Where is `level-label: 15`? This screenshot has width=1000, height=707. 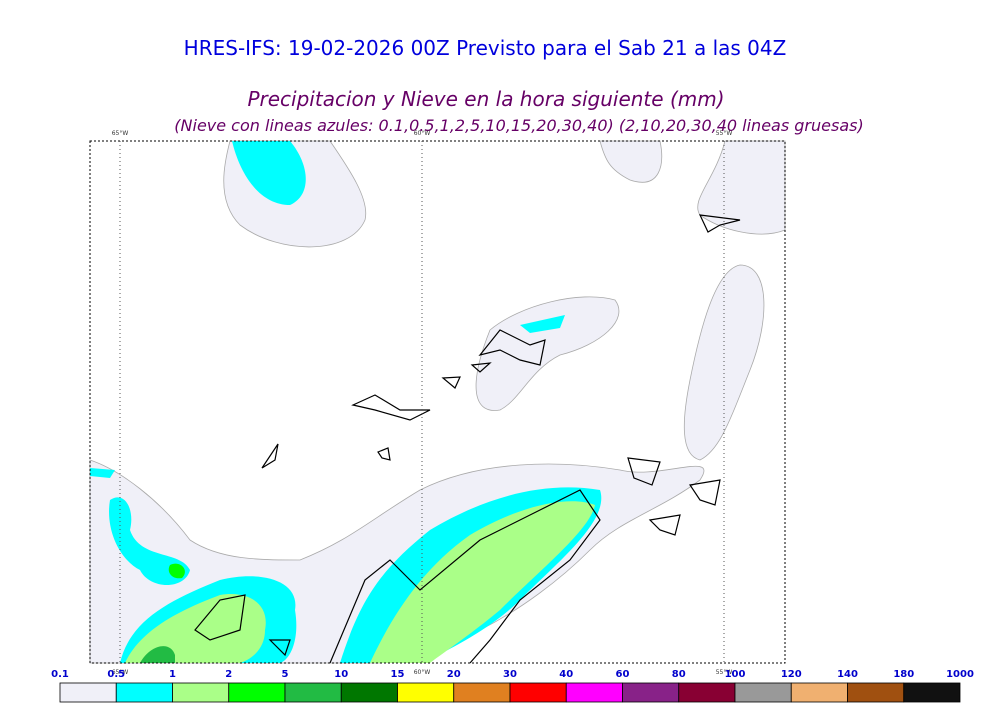 level-label: 15 is located at coordinates (398, 674).